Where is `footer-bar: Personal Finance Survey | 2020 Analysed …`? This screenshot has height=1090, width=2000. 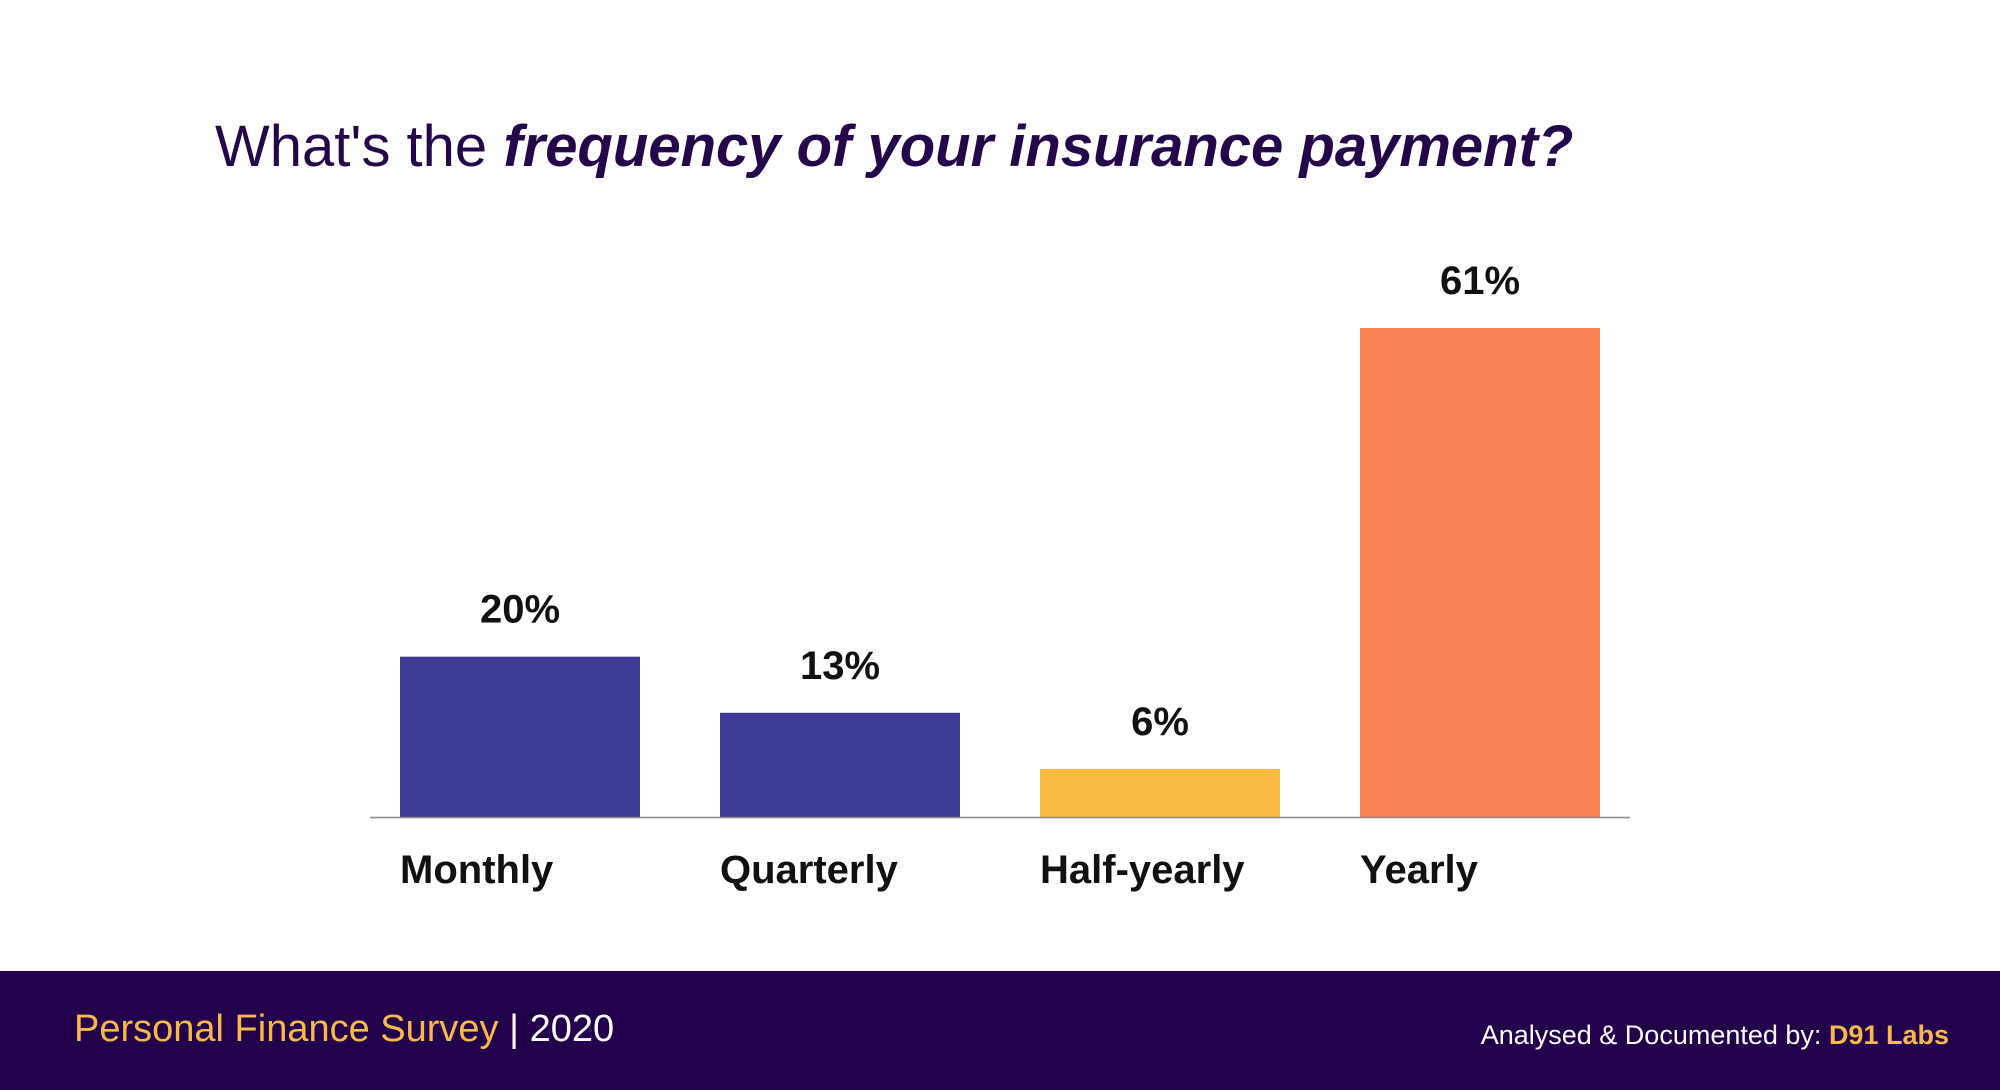
footer-bar: Personal Finance Survey | 2020 Analysed … is located at coordinates (1000, 1030).